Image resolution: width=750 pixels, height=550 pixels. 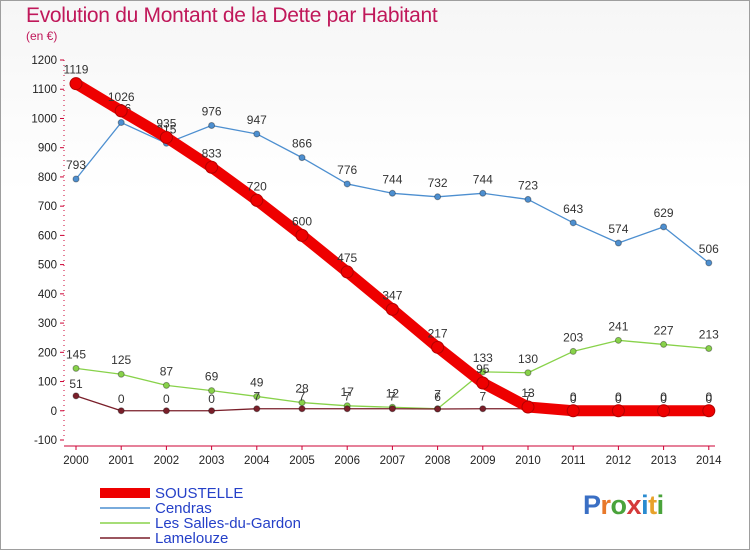 What do you see at coordinates (709, 461) in the screenshot?
I see `x-tick-label: 2014` at bounding box center [709, 461].